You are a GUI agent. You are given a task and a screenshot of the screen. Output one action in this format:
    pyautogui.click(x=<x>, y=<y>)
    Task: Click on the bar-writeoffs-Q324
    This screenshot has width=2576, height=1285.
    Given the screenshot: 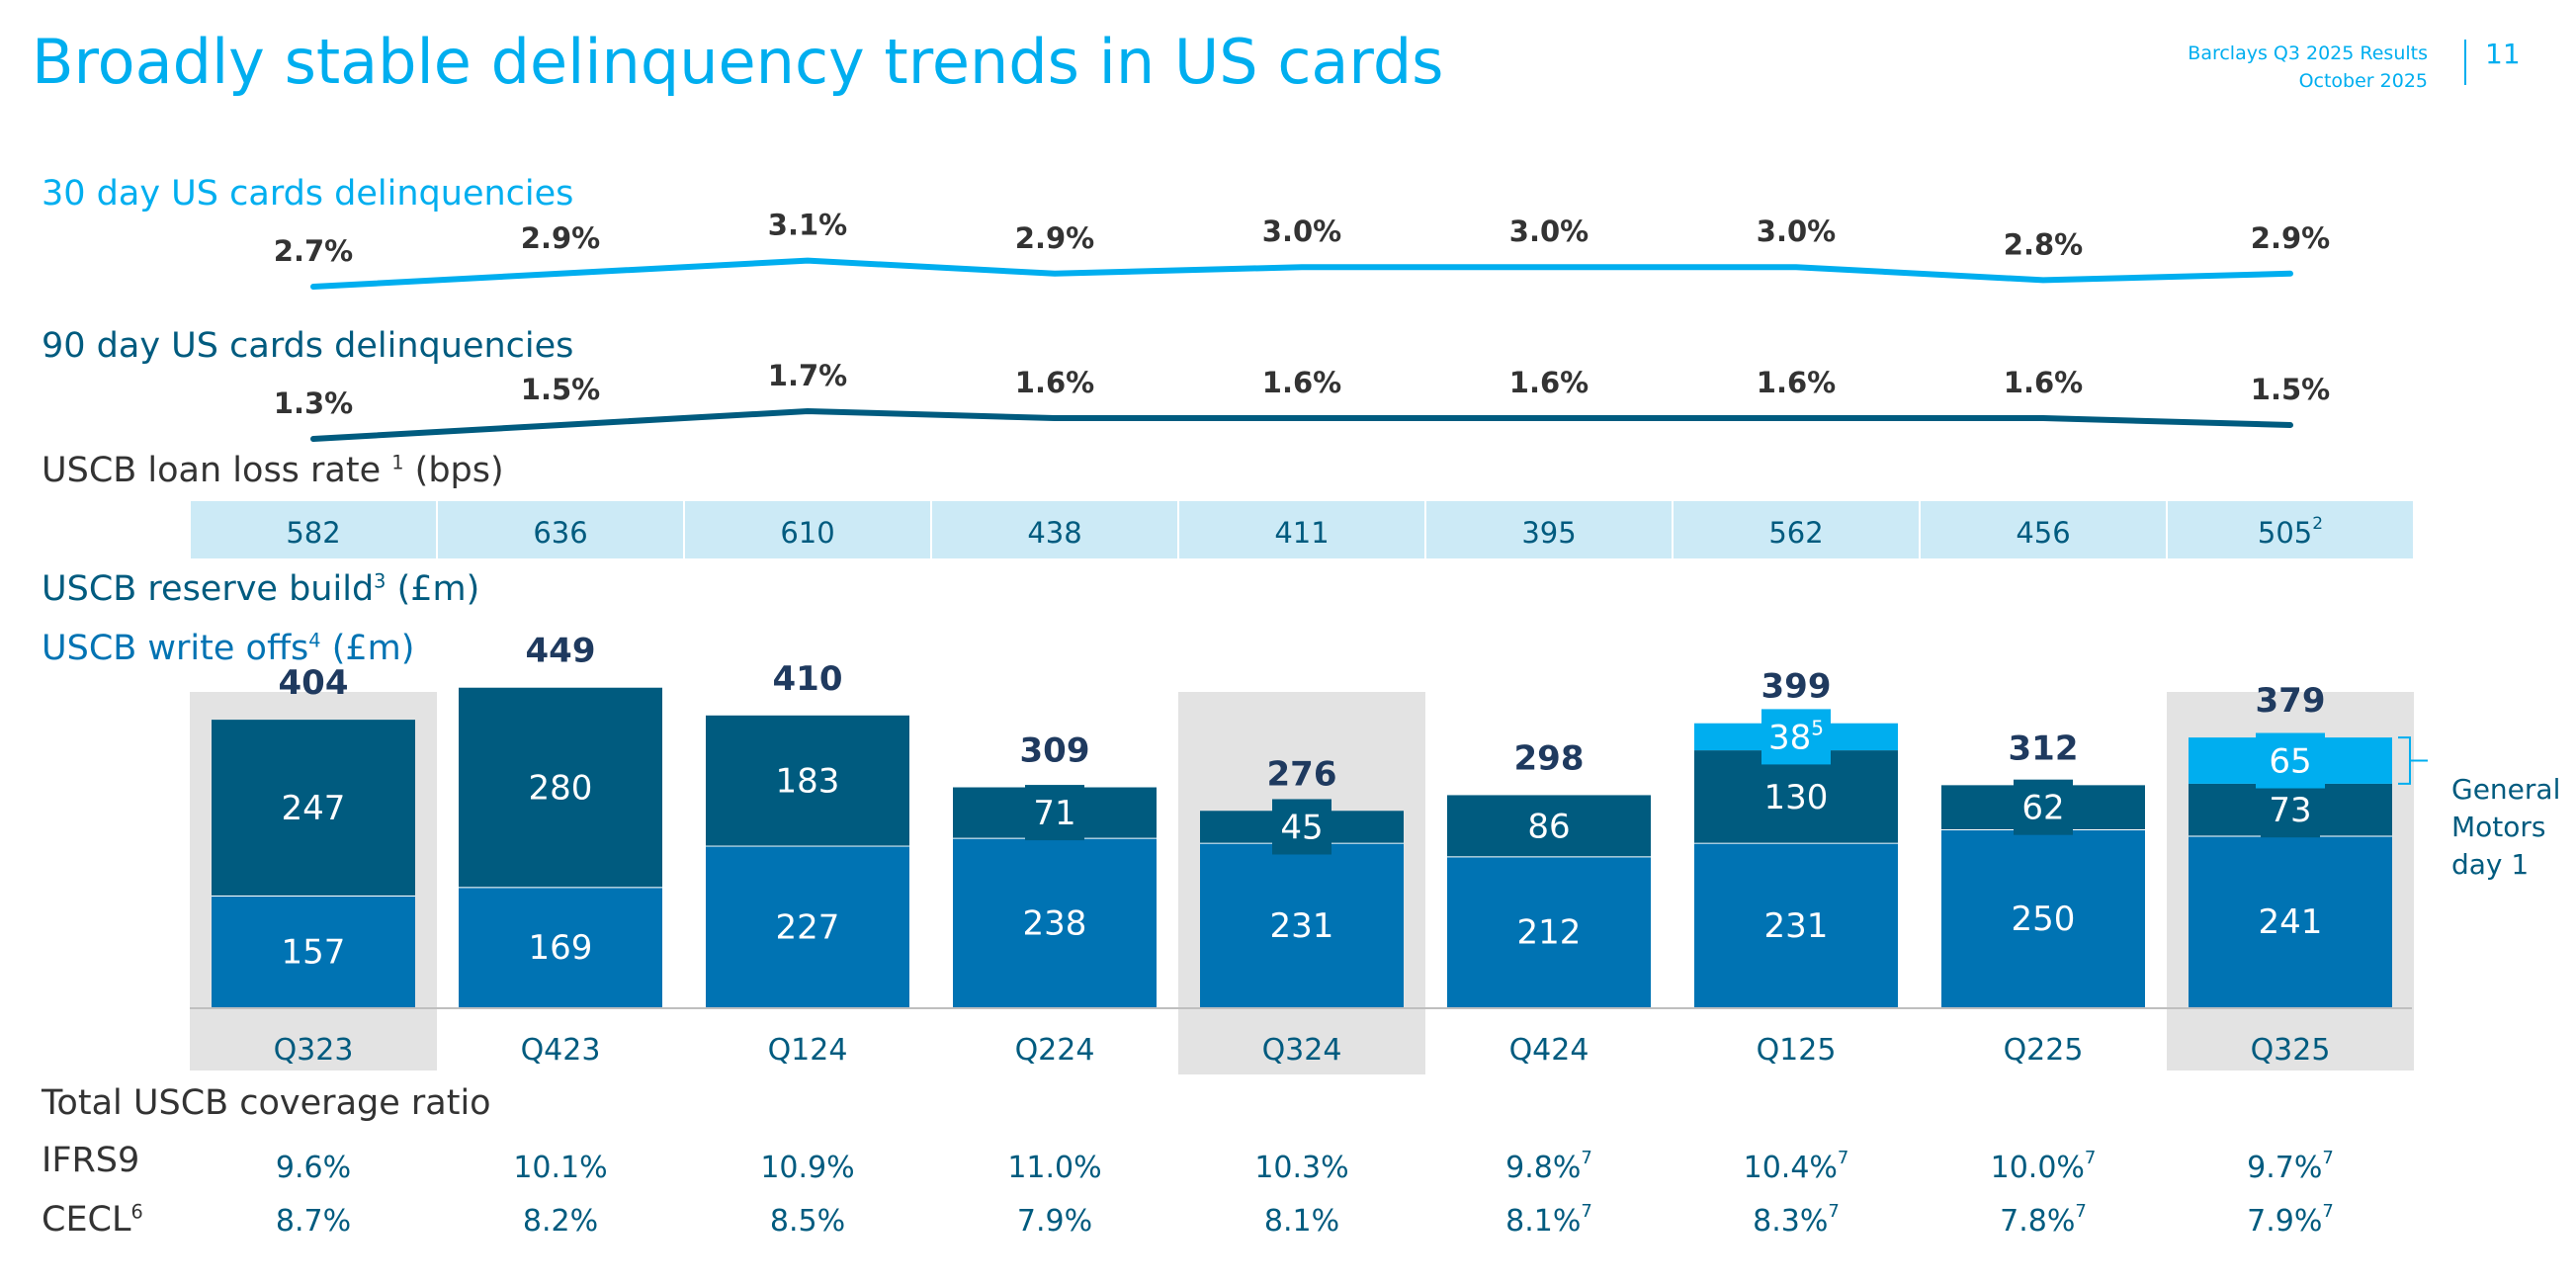 What is the action you would take?
    pyautogui.click(x=1302, y=924)
    